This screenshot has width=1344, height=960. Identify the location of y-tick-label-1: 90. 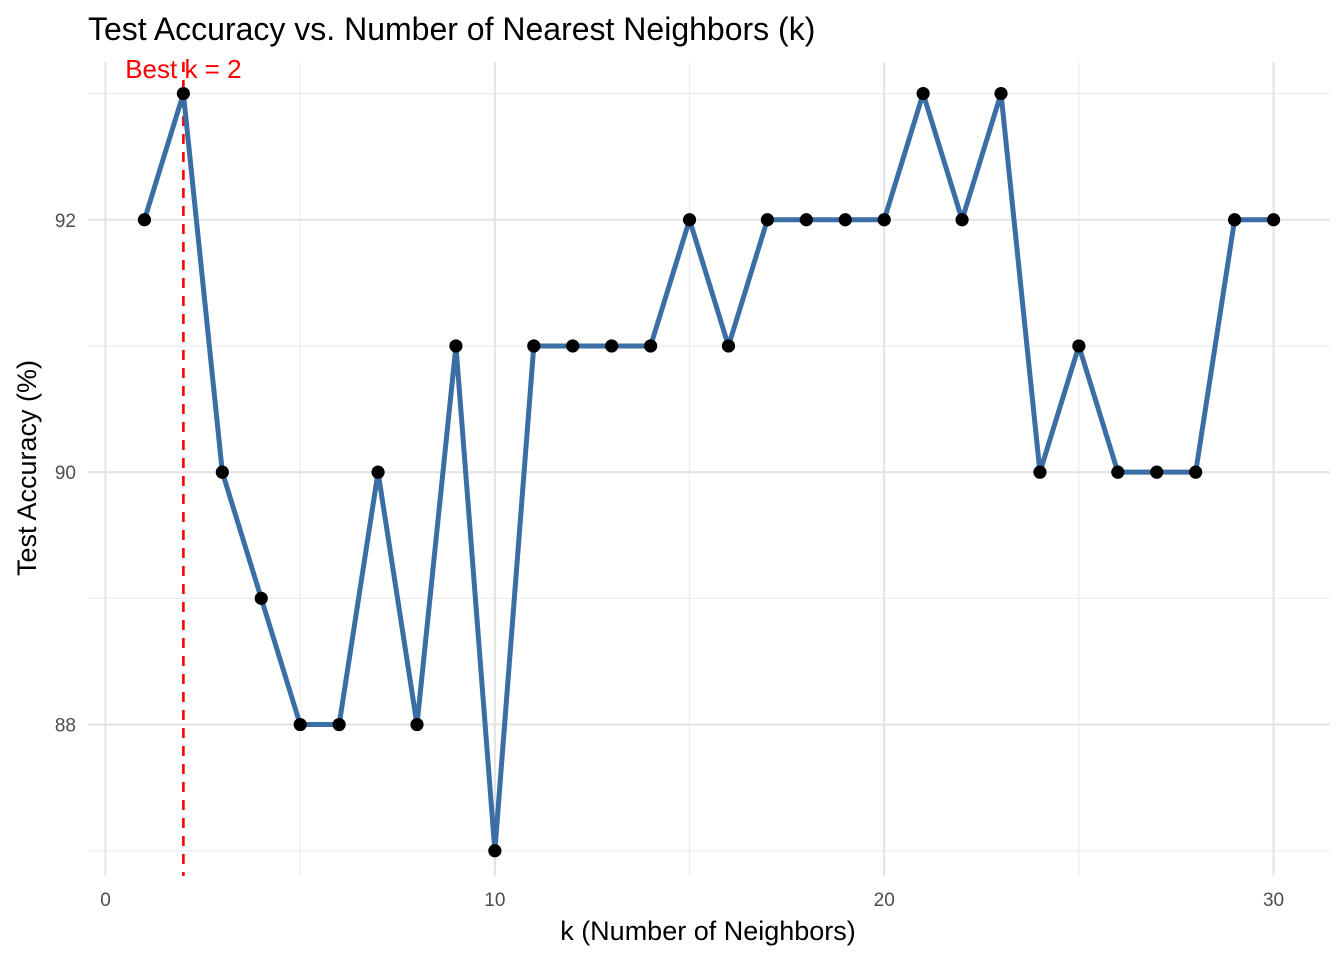
(65, 473).